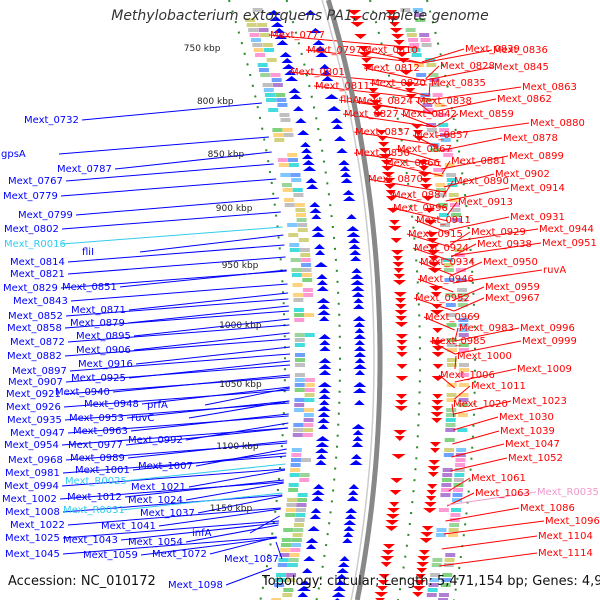  What do you see at coordinates (382, 132) in the screenshot?
I see `gene-label-forward: Mext_0837` at bounding box center [382, 132].